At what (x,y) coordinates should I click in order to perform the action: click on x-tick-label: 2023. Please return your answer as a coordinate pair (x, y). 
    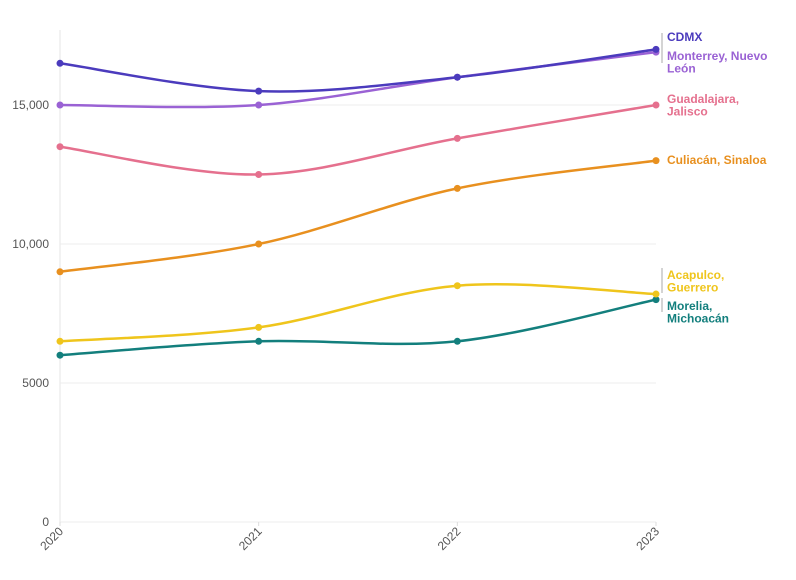
    Looking at the image, I should click on (647, 538).